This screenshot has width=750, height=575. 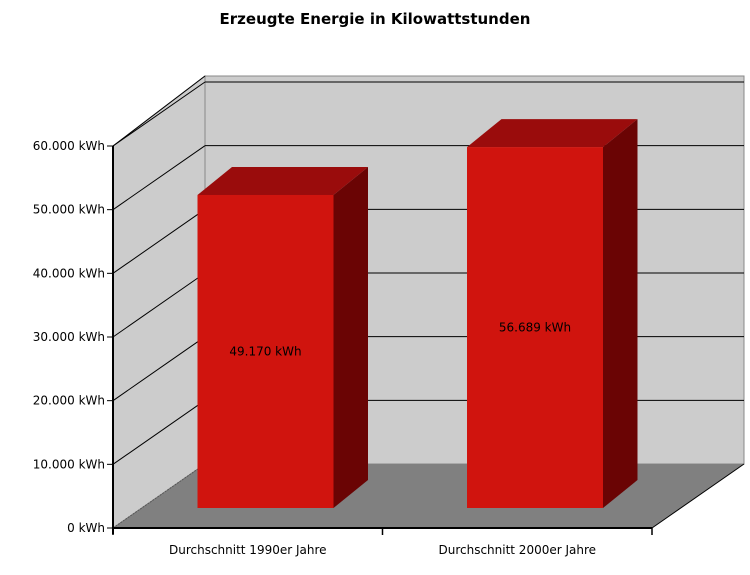 I want to click on top-edge, so click(x=159, y=111).